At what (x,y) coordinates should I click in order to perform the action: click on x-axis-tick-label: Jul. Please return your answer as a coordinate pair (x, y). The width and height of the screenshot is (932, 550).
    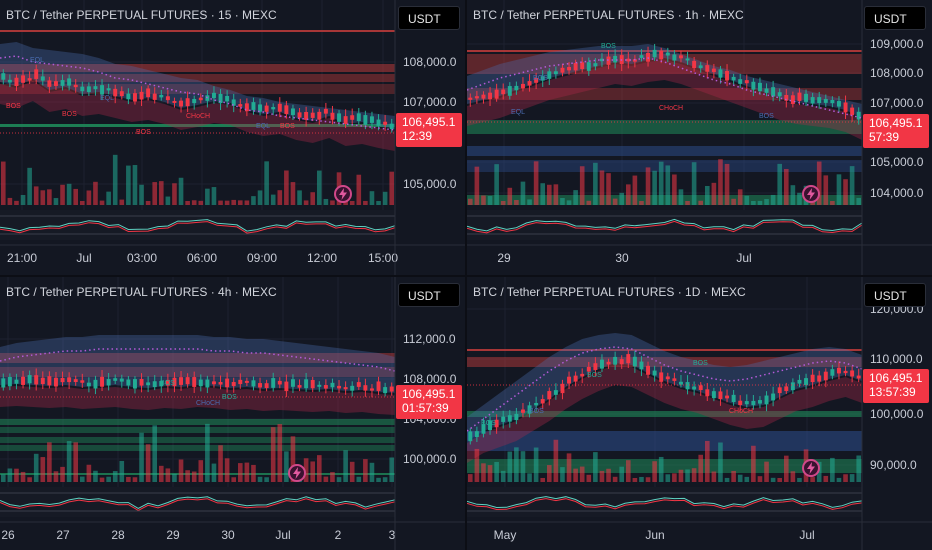
    Looking at the image, I should click on (806, 535).